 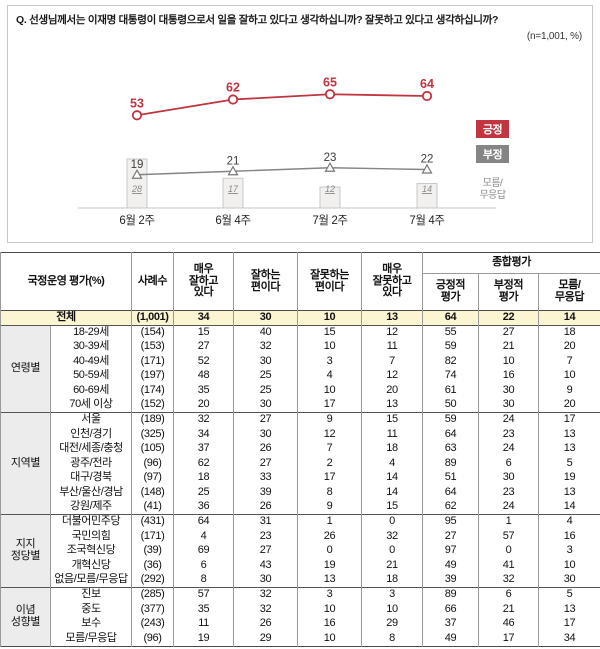 I want to click on row-value: 8, so click(x=203, y=580).